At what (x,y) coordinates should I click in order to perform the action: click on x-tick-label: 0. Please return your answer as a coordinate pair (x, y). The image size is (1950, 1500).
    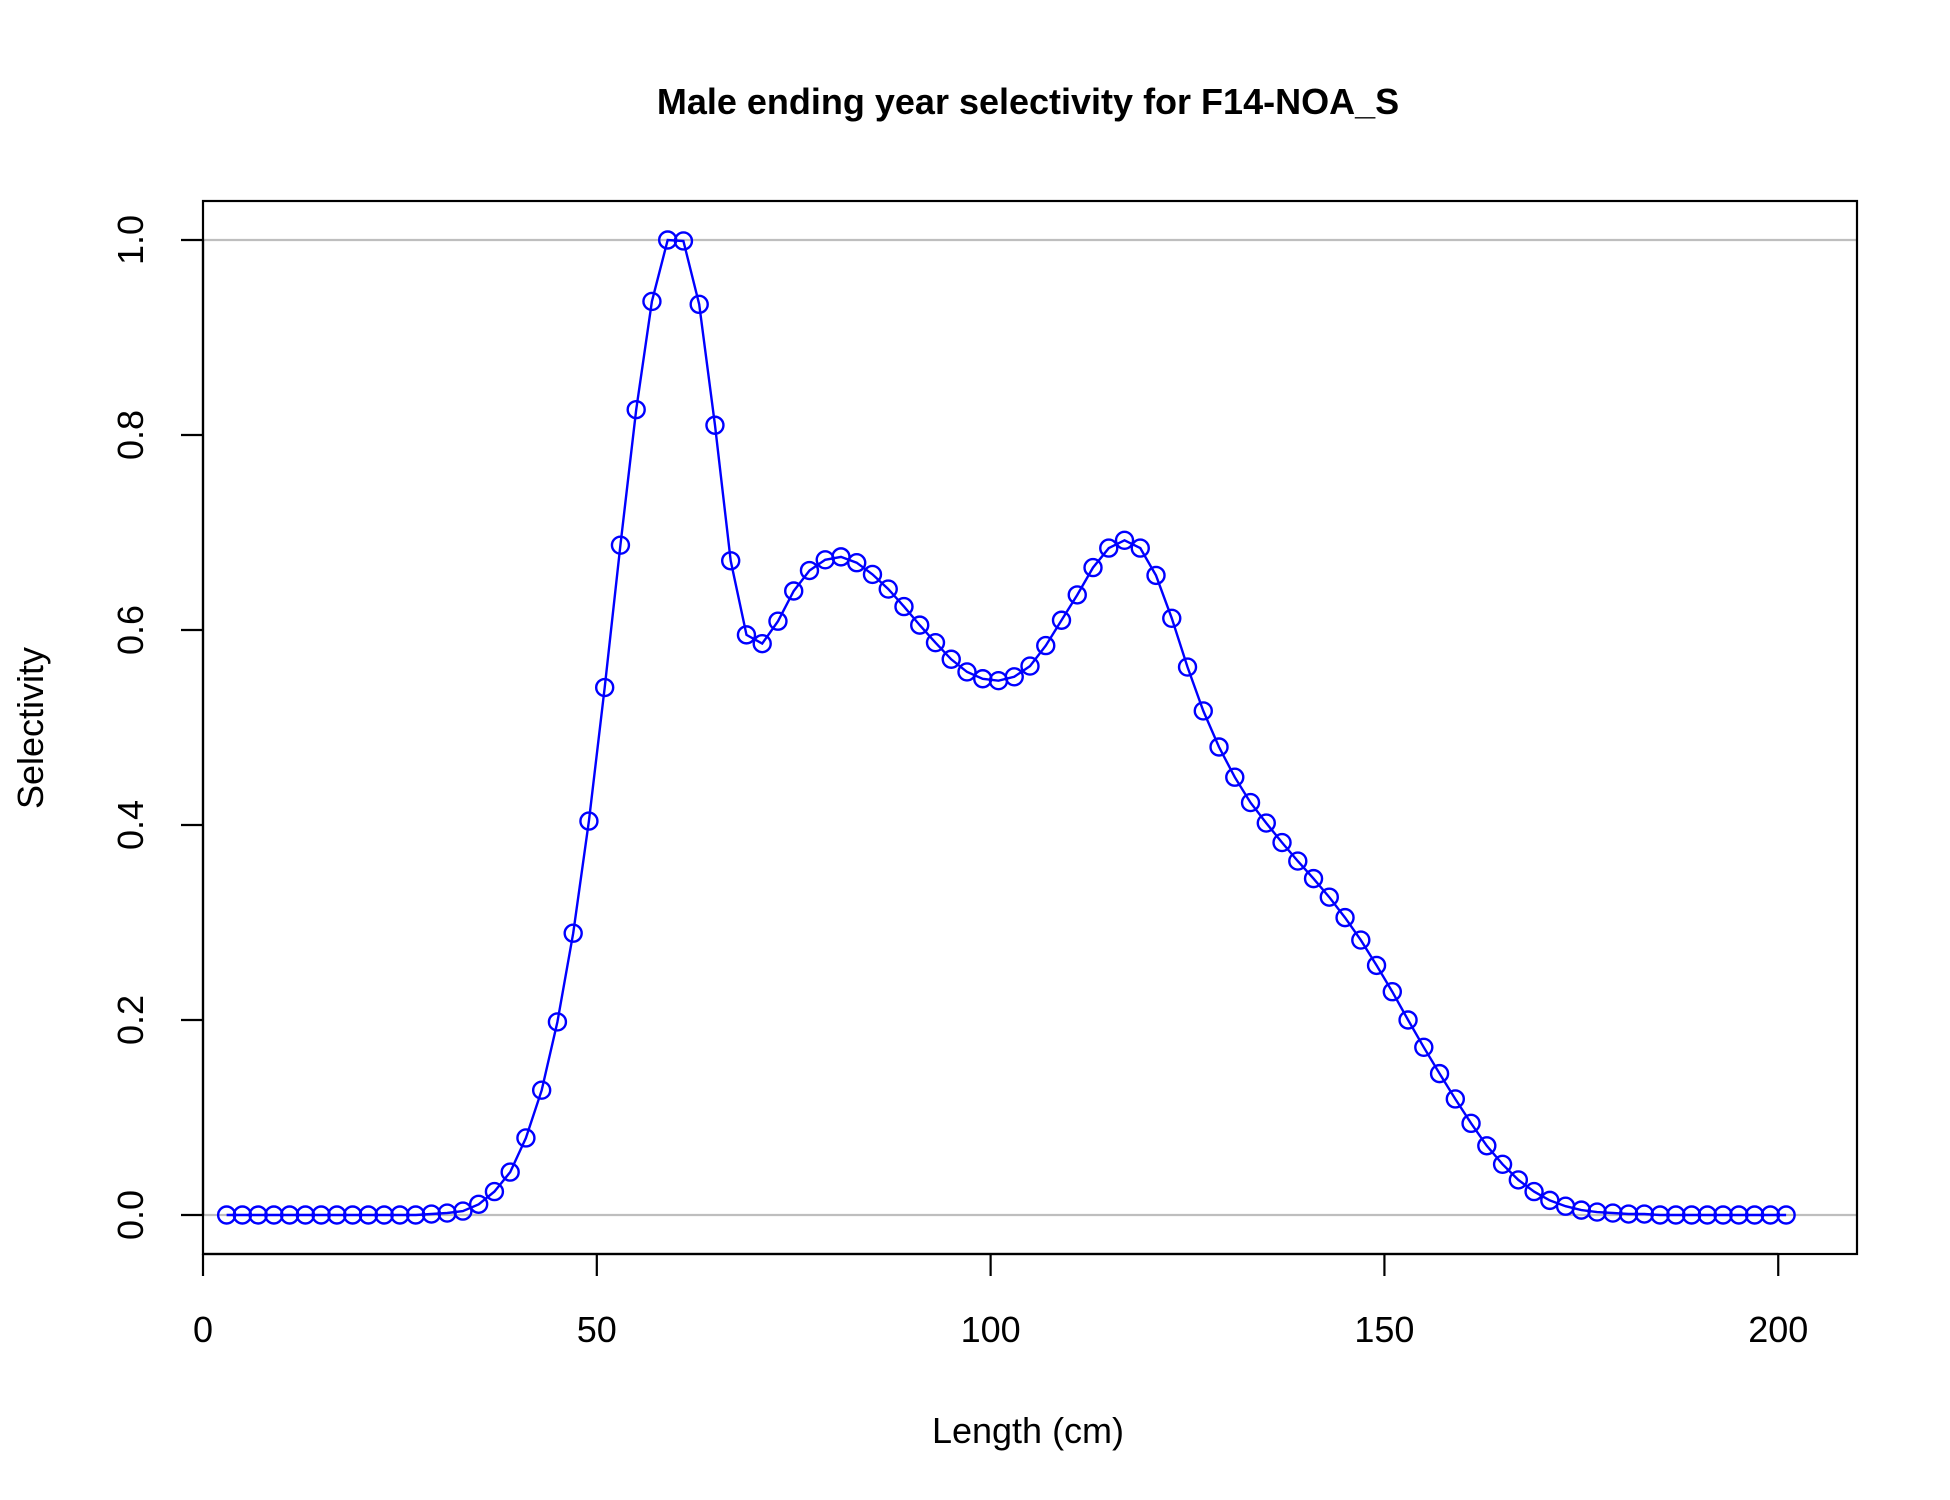
    Looking at the image, I should click on (203, 1329).